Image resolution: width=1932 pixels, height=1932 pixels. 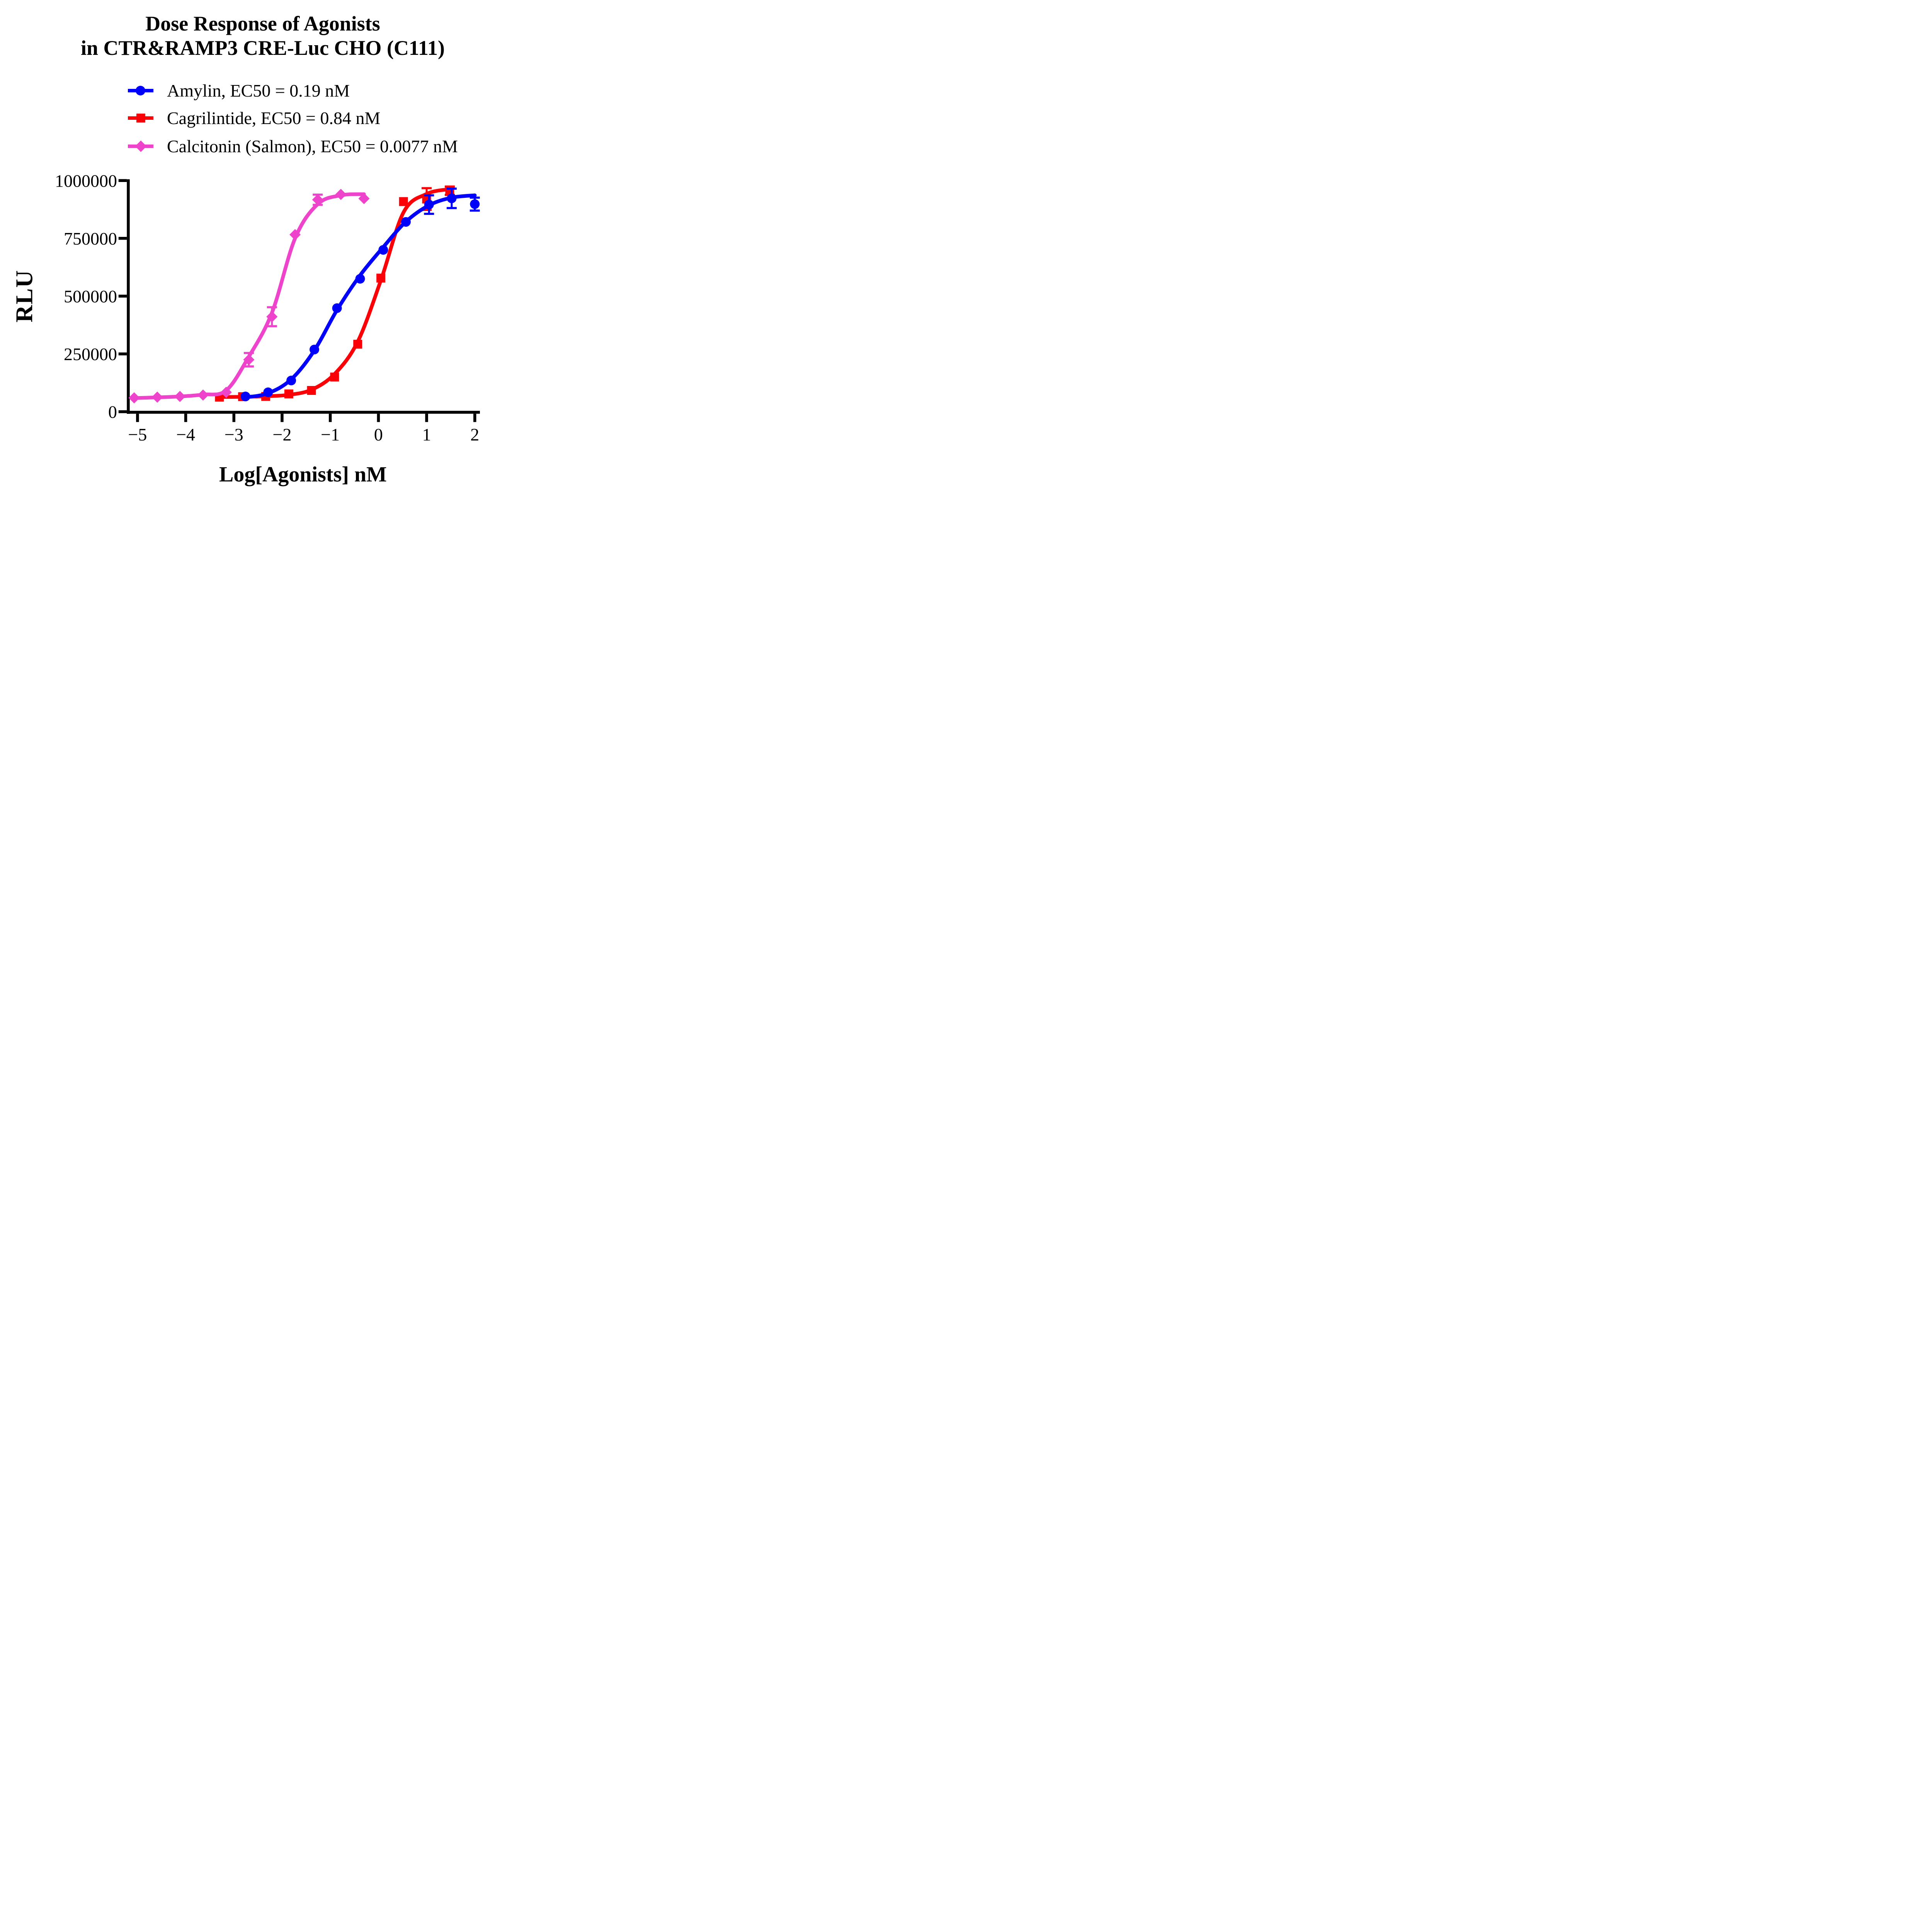 I want to click on legend-symbol-cagrilintide, so click(x=140, y=118).